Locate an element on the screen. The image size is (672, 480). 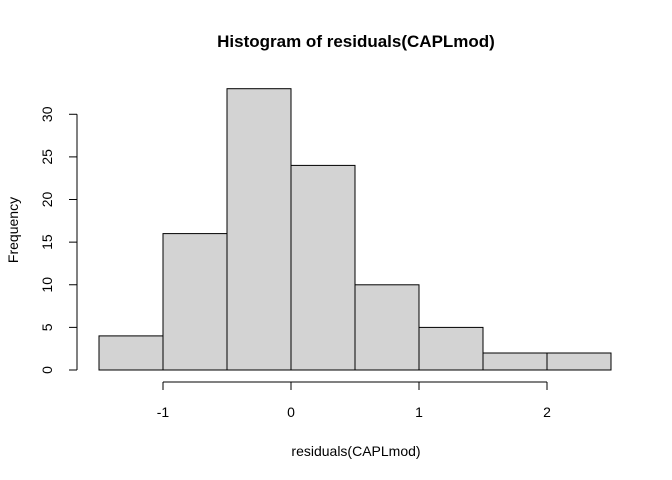
x-axis-label: residuals(CAPLmod) is located at coordinates (355, 451).